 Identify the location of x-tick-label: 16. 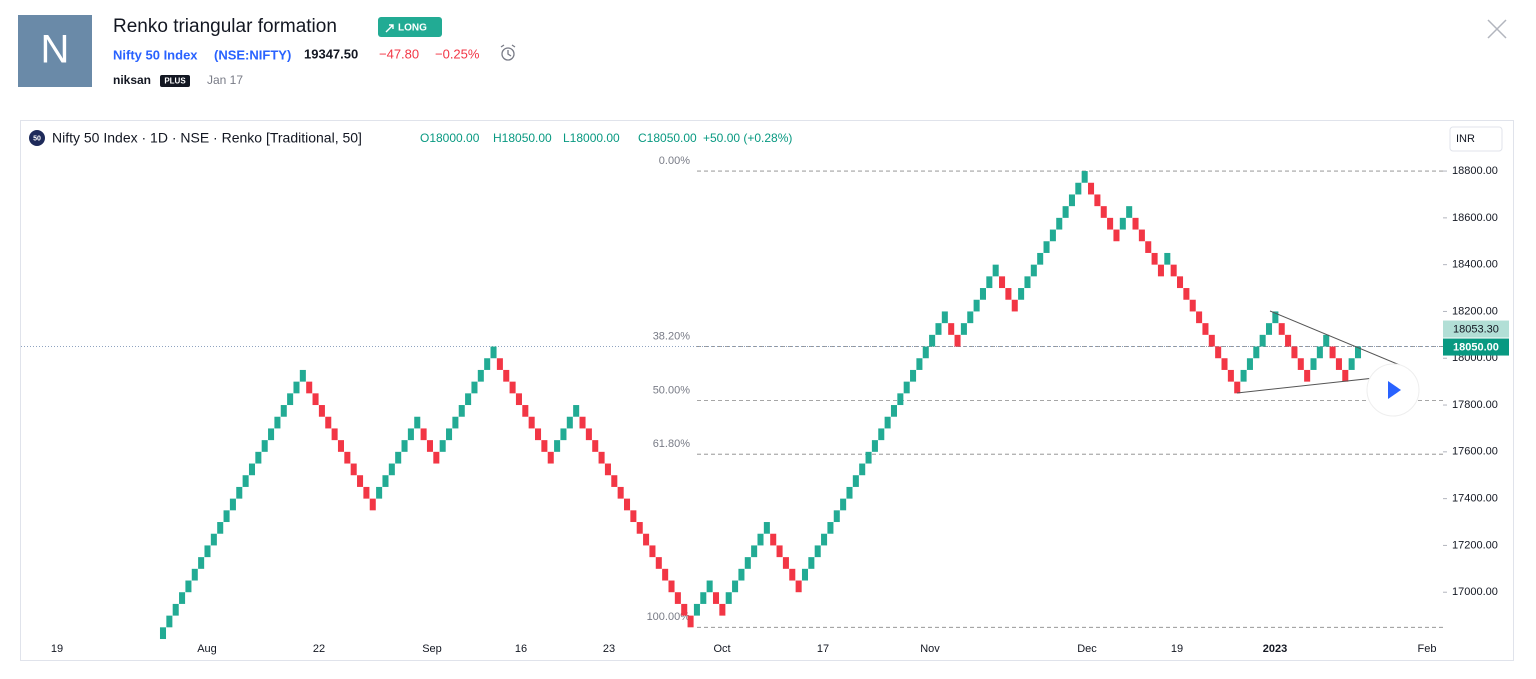
(521, 649).